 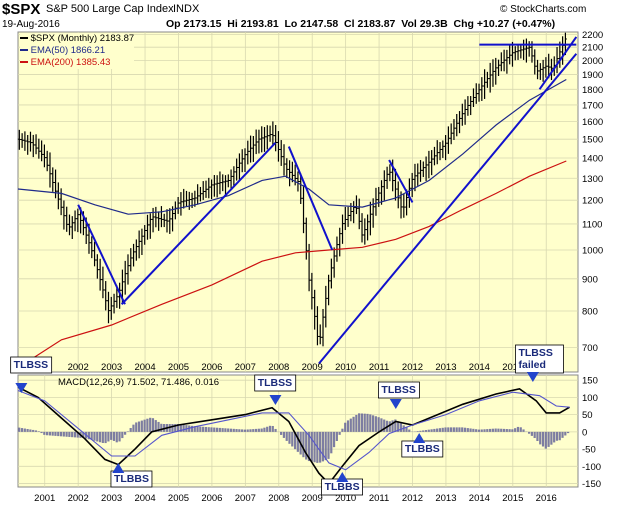 What do you see at coordinates (590, 381) in the screenshot?
I see `macd-y-tick-label: 150` at bounding box center [590, 381].